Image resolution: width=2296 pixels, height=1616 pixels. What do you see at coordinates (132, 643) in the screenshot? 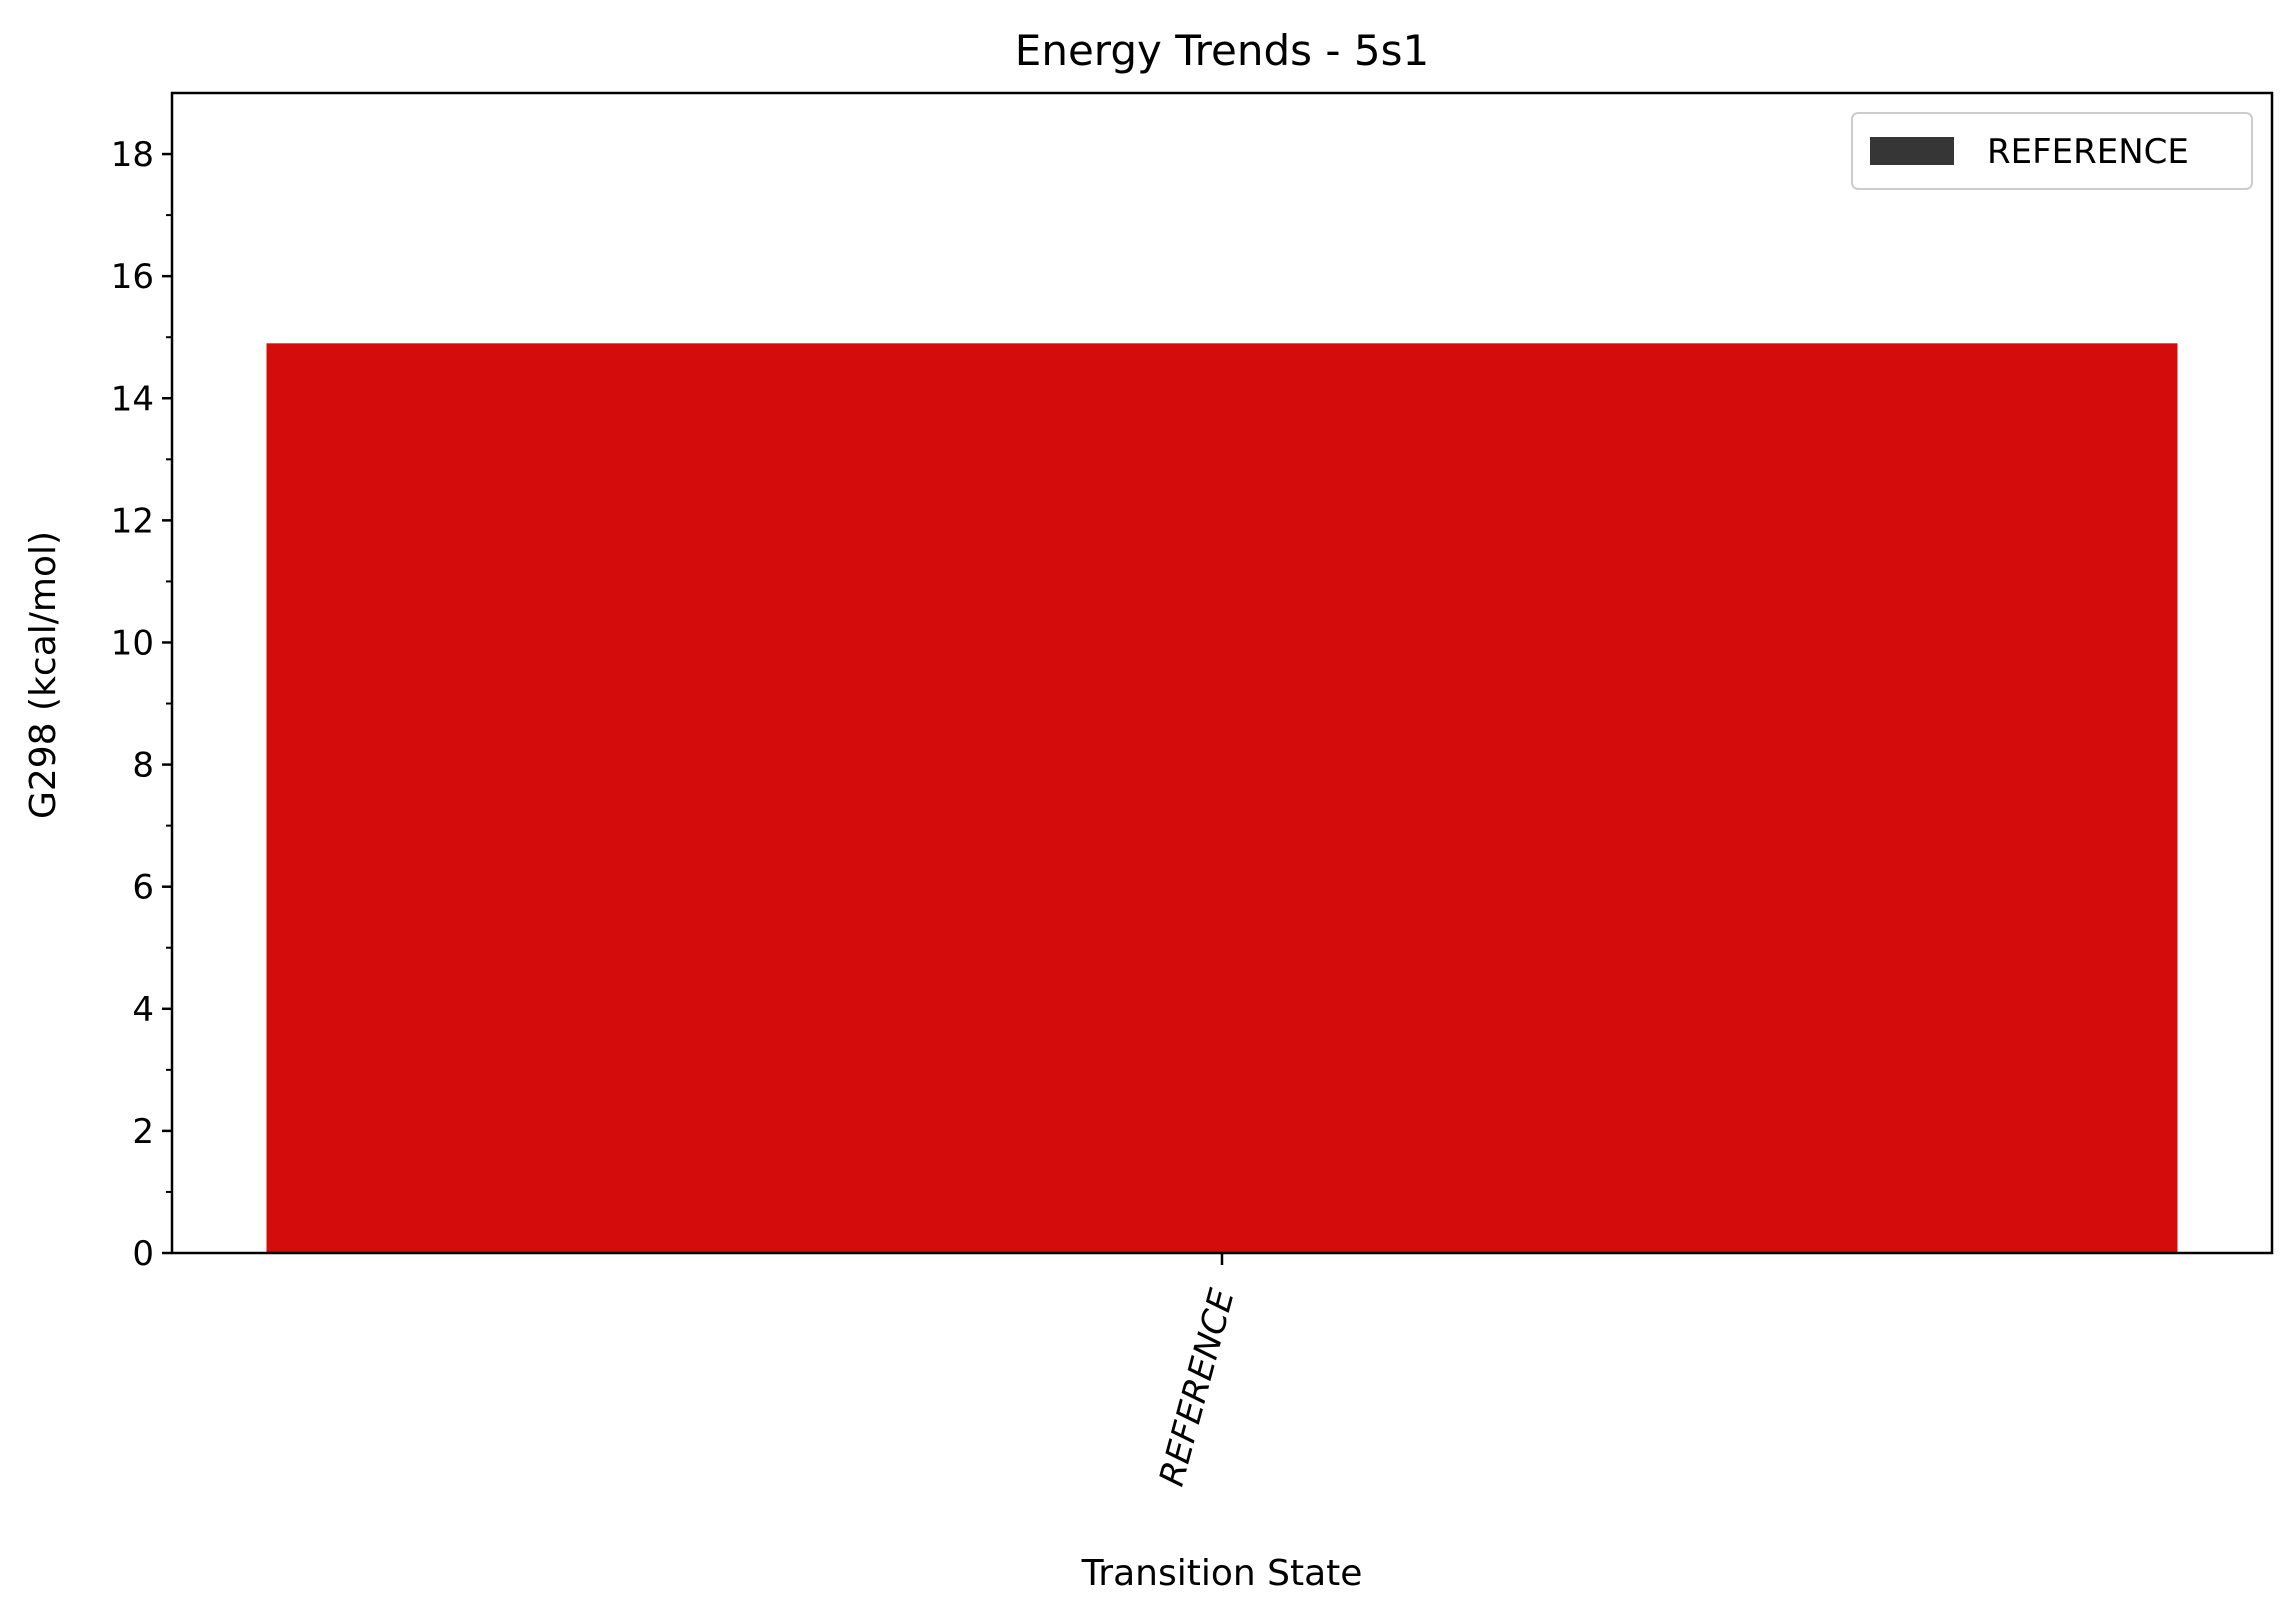
I see `y-tick-label-10: 10` at bounding box center [132, 643].